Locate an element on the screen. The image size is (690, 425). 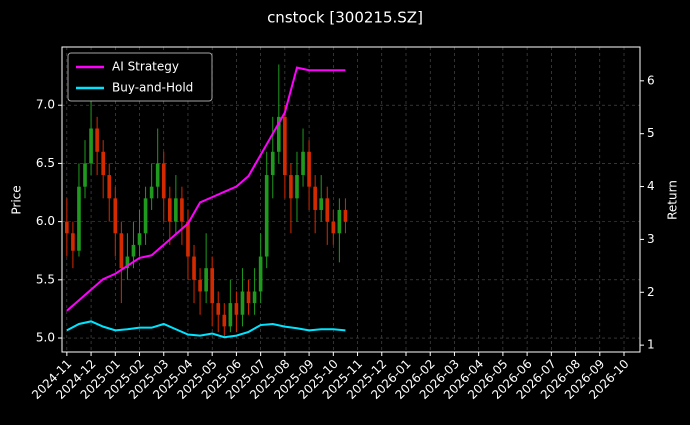
line-series is located at coordinates (206, 329).